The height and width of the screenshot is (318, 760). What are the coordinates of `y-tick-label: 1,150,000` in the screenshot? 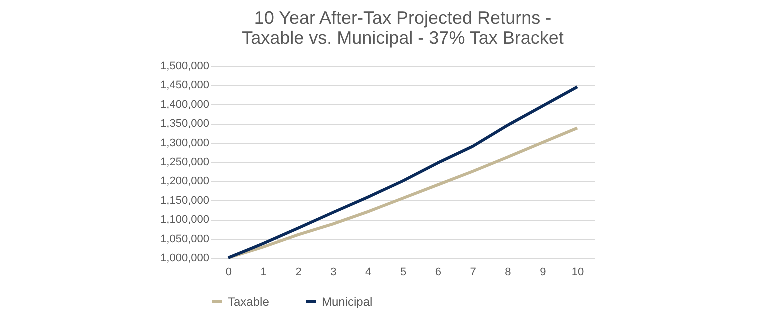 It's located at (185, 200).